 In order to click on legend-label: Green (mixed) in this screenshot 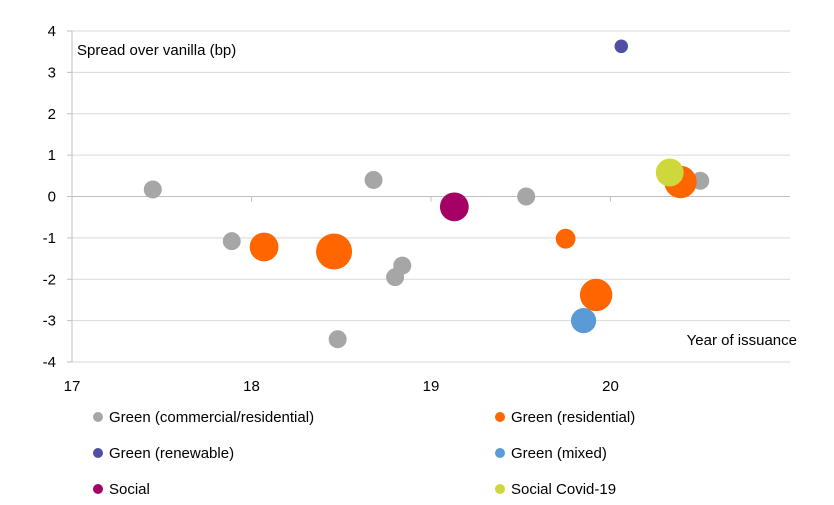, I will do `click(559, 453)`.